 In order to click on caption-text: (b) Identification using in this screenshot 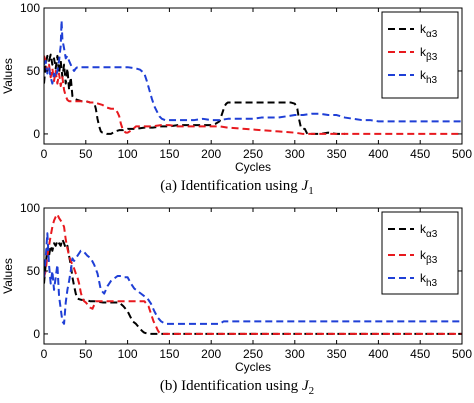, I will do `click(231, 386)`.